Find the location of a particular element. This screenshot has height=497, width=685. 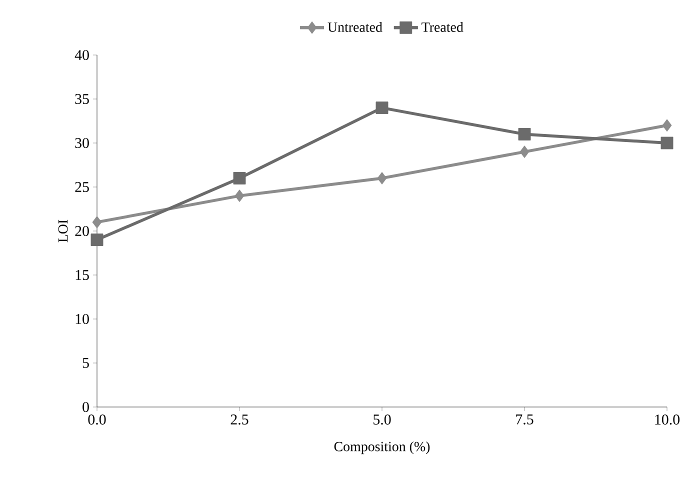

x-tick-label: 0.0 is located at coordinates (97, 419).